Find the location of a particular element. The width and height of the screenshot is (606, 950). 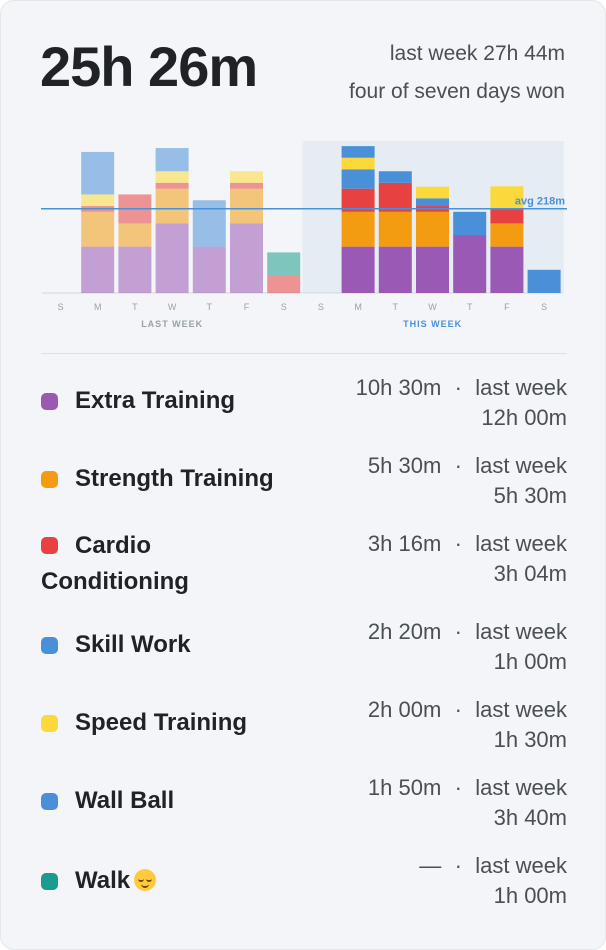

last-week-time: 1h 30m is located at coordinates (530, 739).